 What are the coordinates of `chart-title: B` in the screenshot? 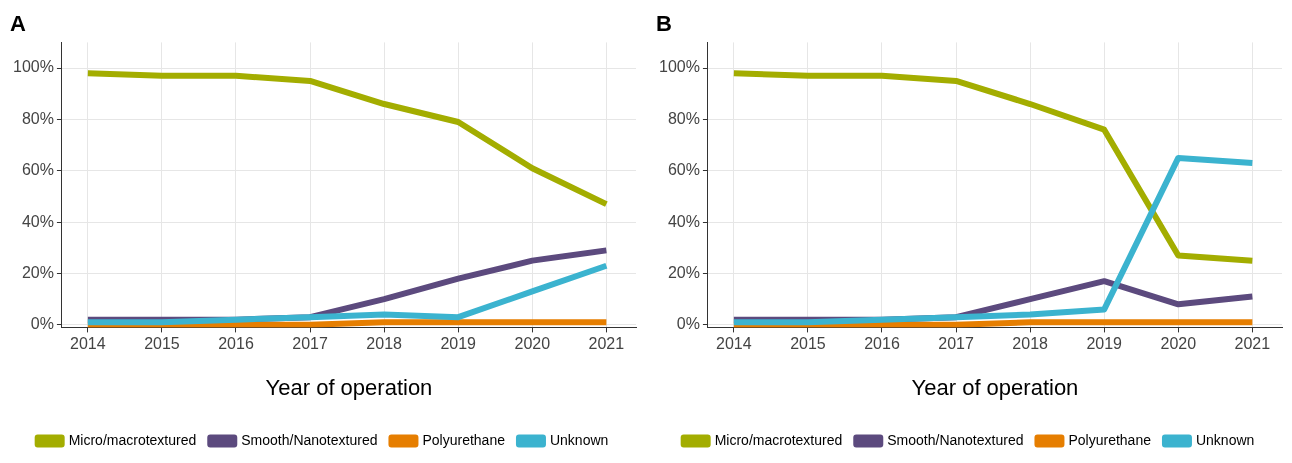 It's located at (664, 24).